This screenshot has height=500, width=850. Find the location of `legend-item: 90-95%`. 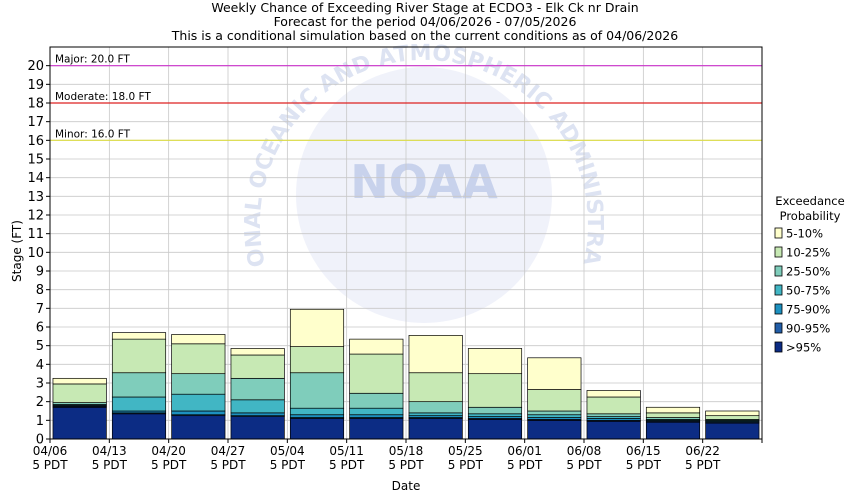

legend-item: 90-95% is located at coordinates (802, 329).